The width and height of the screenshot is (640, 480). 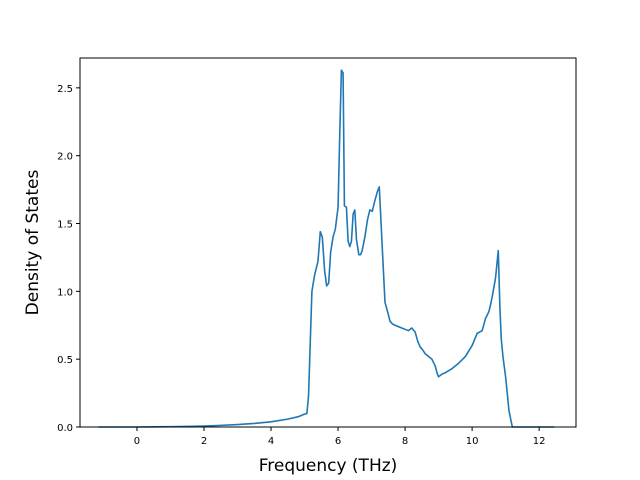 What do you see at coordinates (472, 441) in the screenshot?
I see `x-tick-label: 10` at bounding box center [472, 441].